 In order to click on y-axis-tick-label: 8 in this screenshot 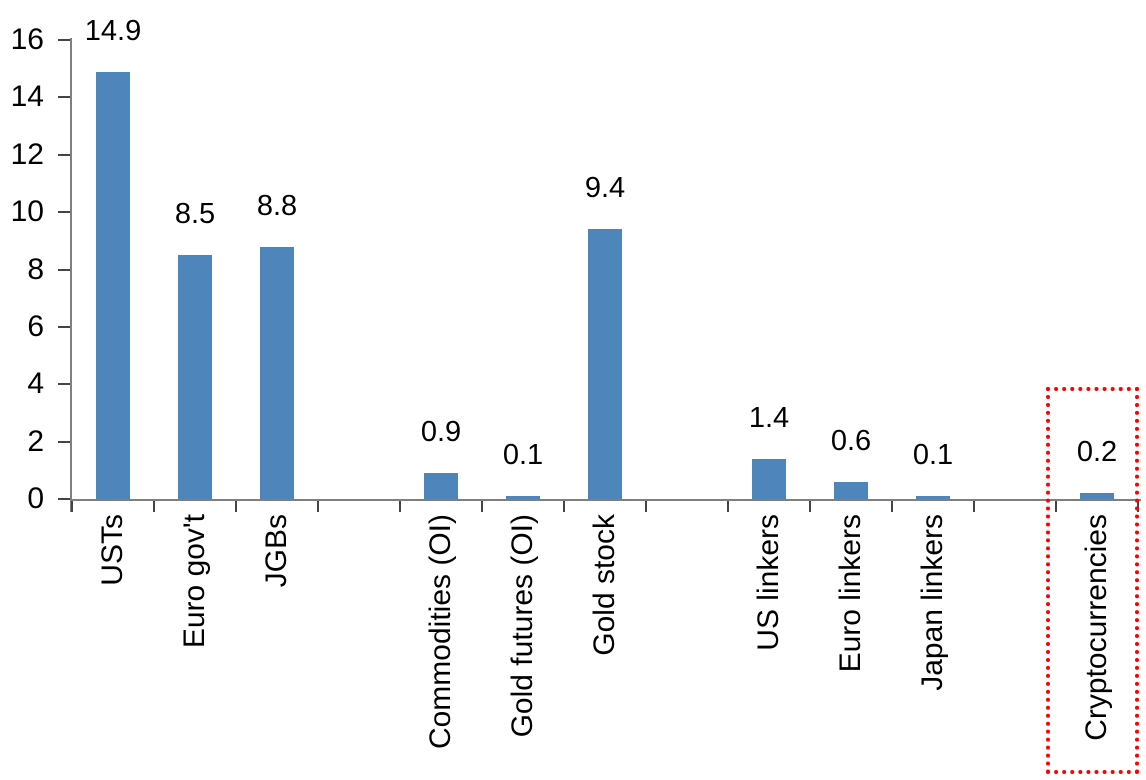, I will do `click(35, 269)`.